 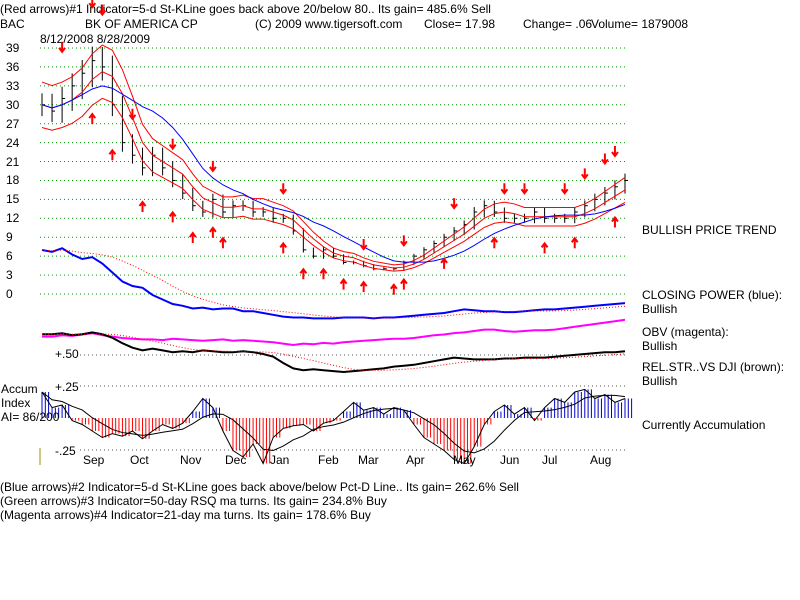 I want to click on rs-label: REL.STR..VS DJI (brown):, so click(x=713, y=367).